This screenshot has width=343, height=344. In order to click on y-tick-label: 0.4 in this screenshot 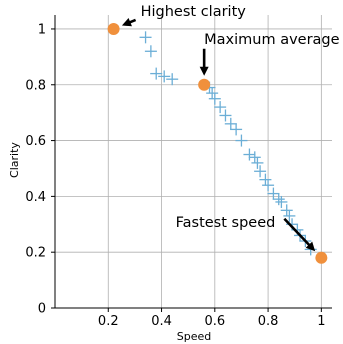, I will do `click(35, 197)`.